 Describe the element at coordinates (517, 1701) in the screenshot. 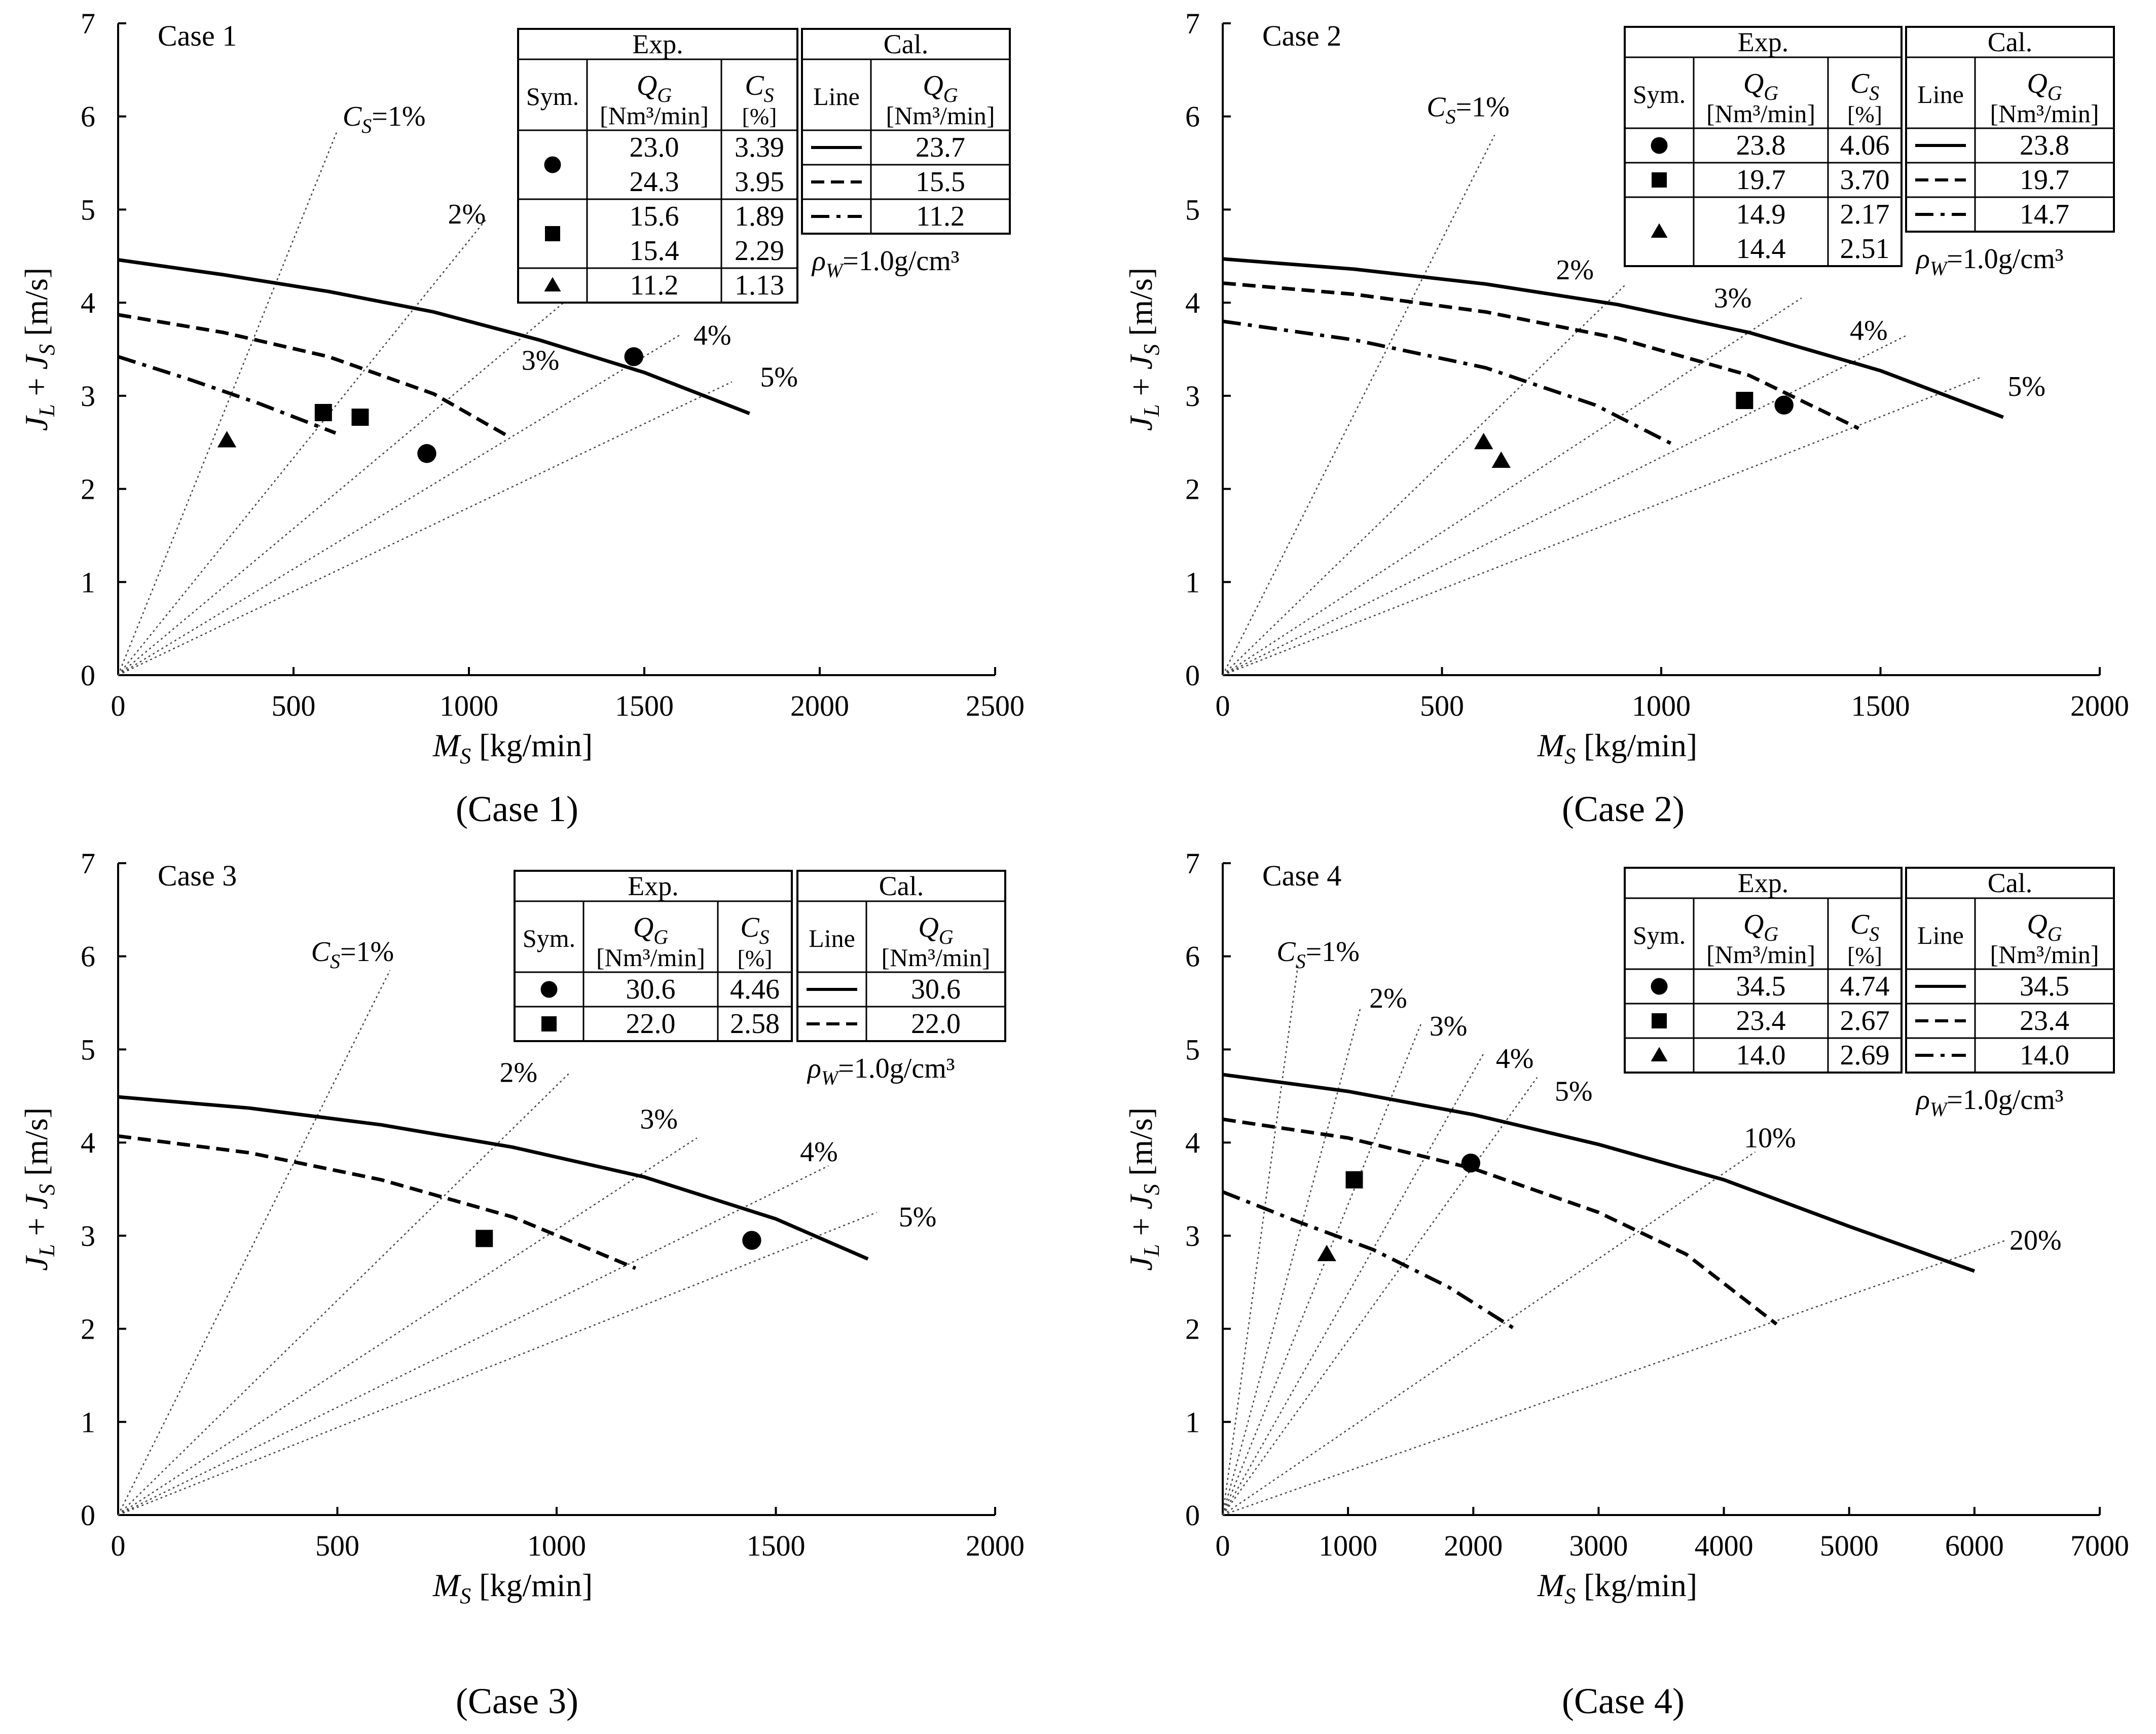

I see `panel-caption: (Case 3)` at that location.